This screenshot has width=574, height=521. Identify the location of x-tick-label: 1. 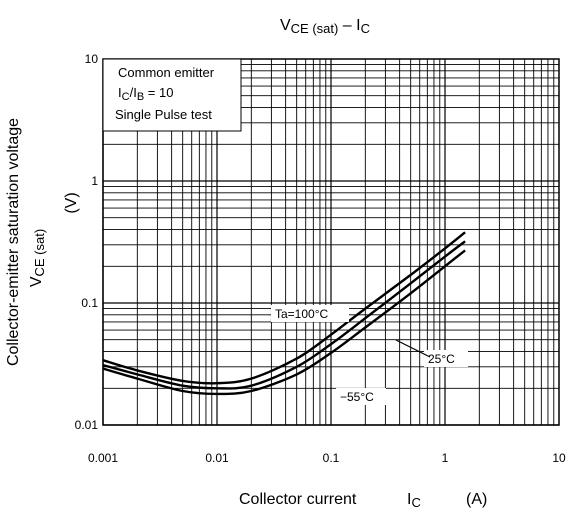
(445, 458).